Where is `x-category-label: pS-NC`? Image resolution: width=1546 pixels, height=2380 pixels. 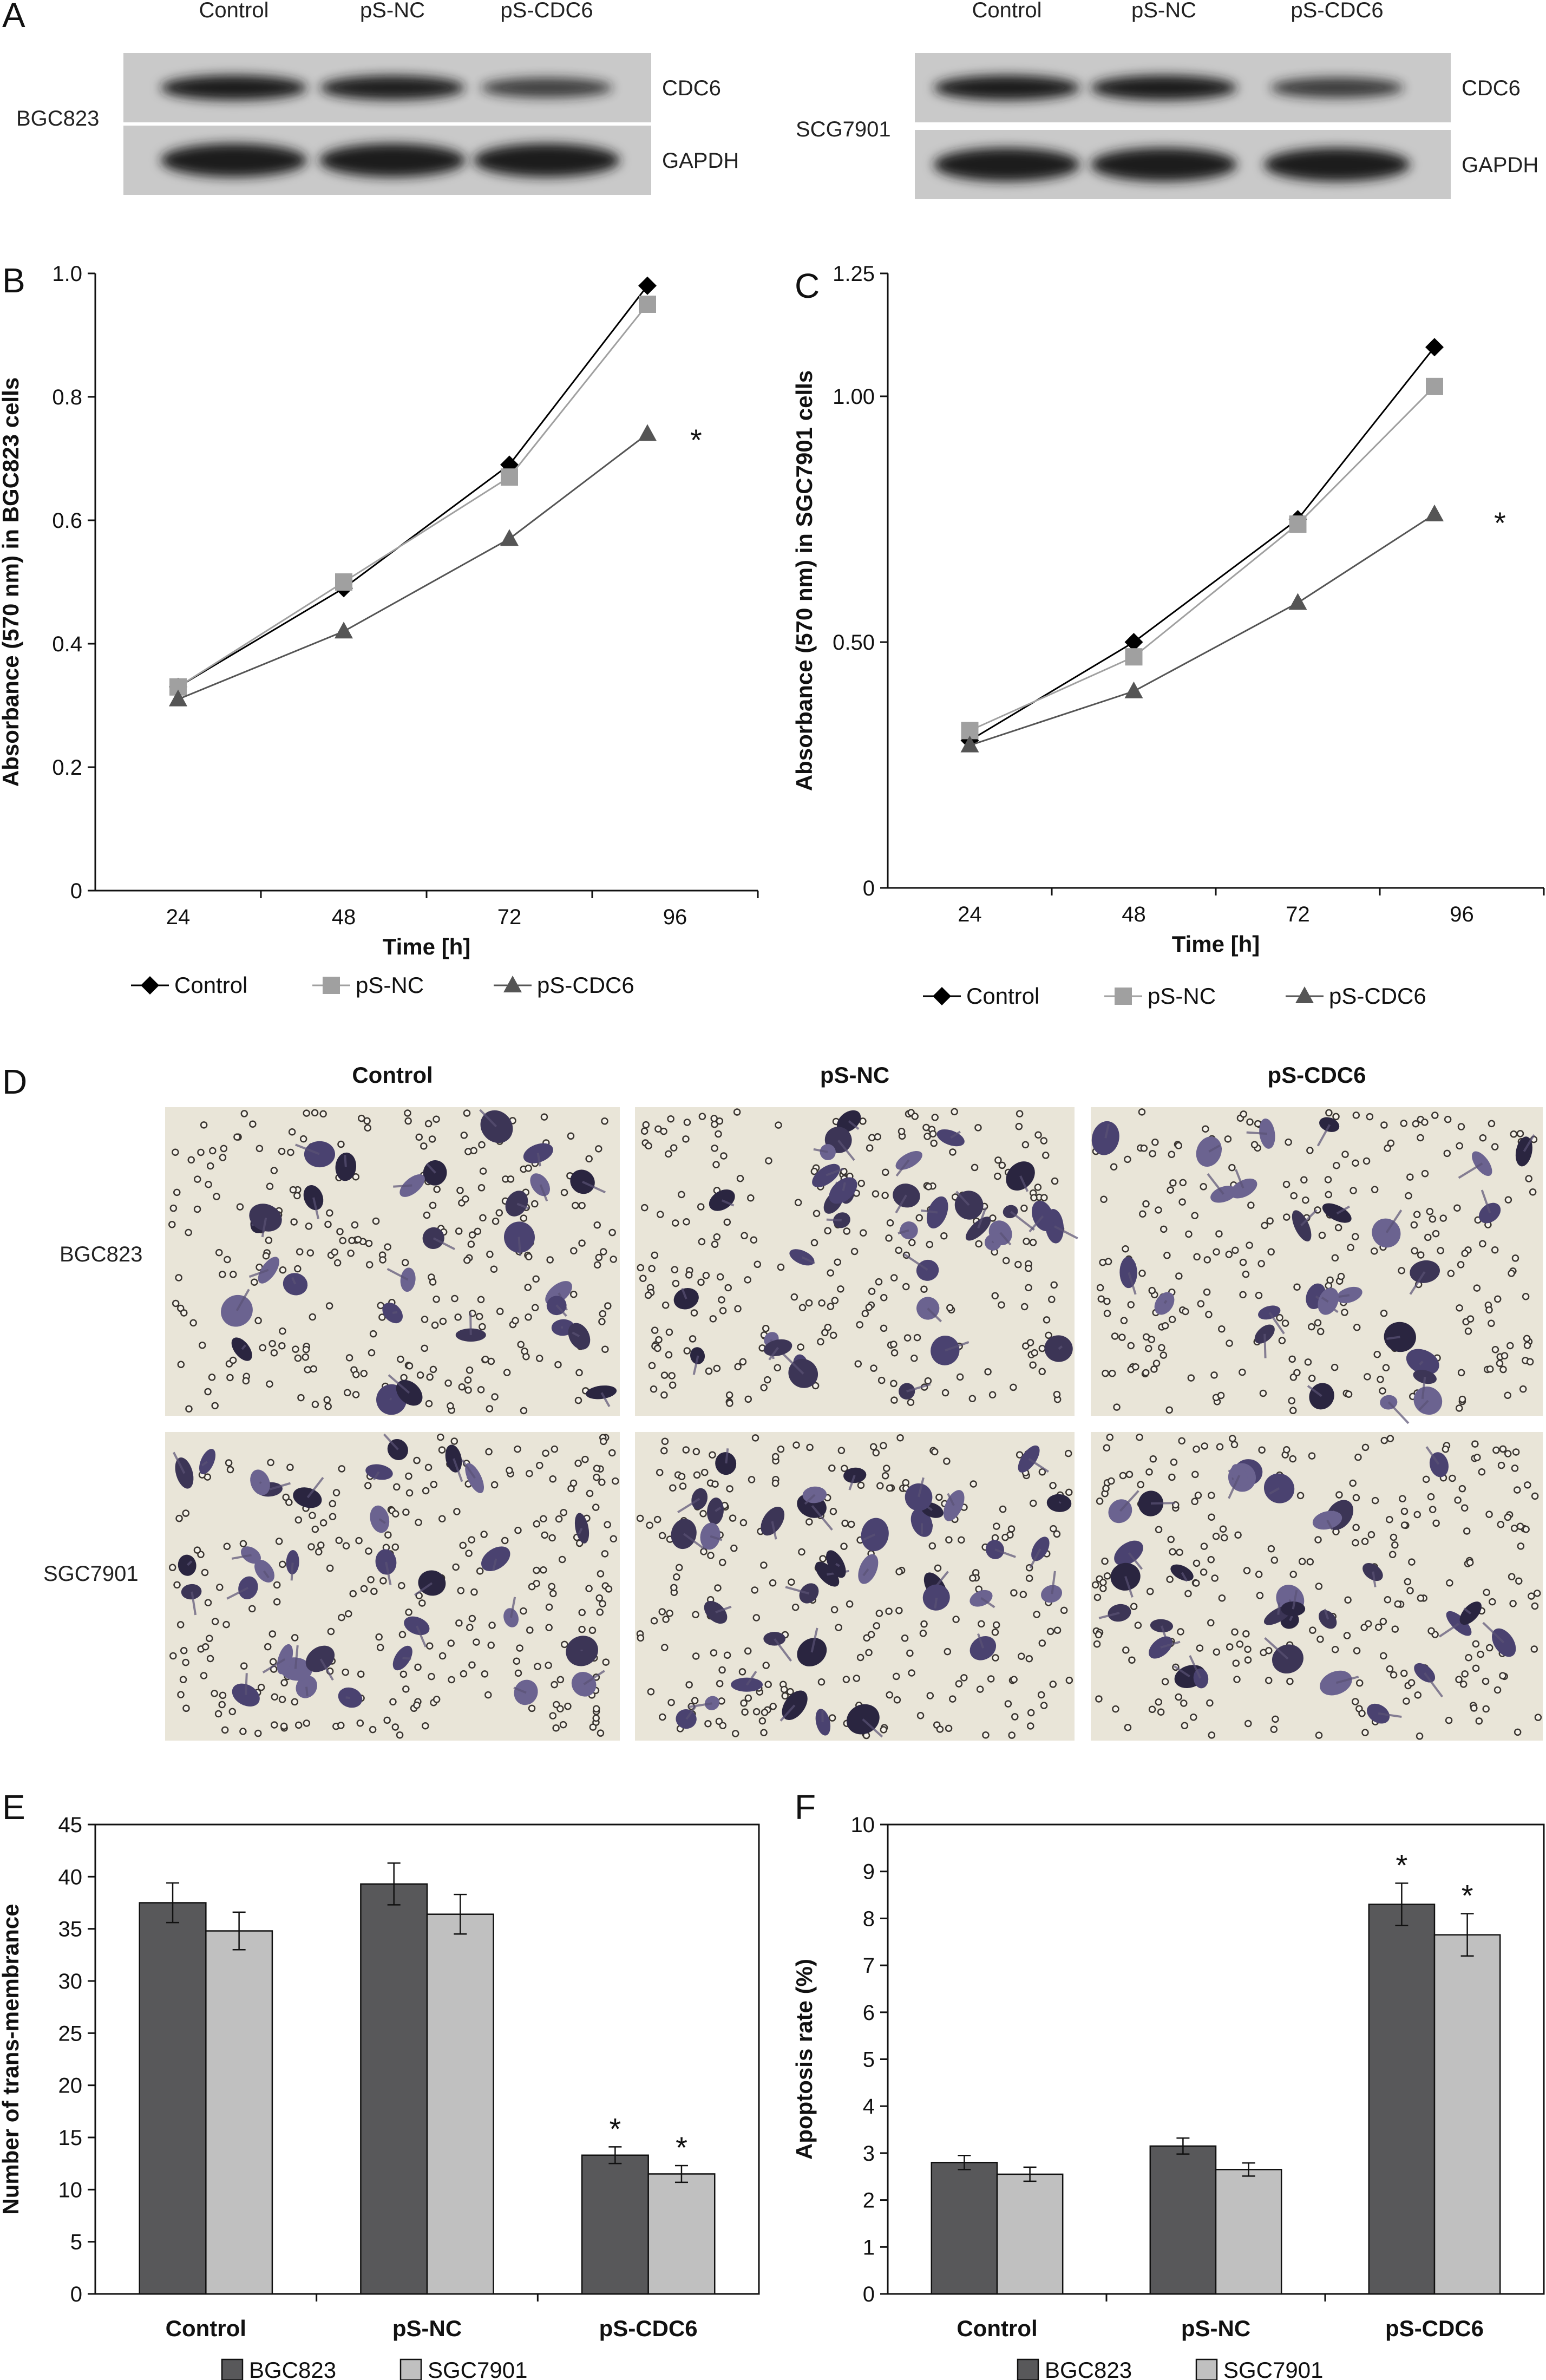
x-category-label: pS-NC is located at coordinates (1215, 2329).